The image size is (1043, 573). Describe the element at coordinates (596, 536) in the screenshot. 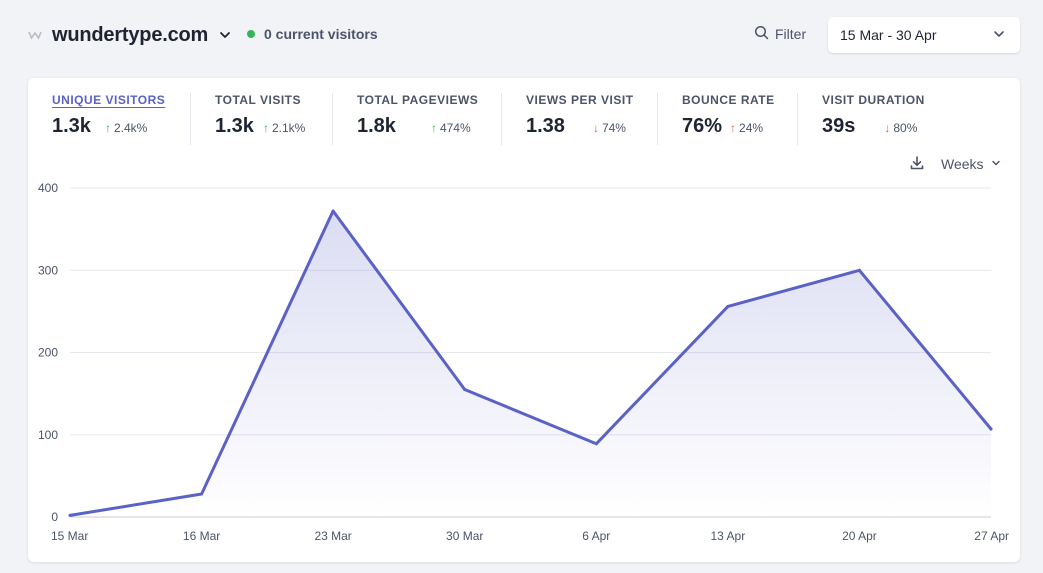

I see `x-tick-label: 6 Apr` at that location.